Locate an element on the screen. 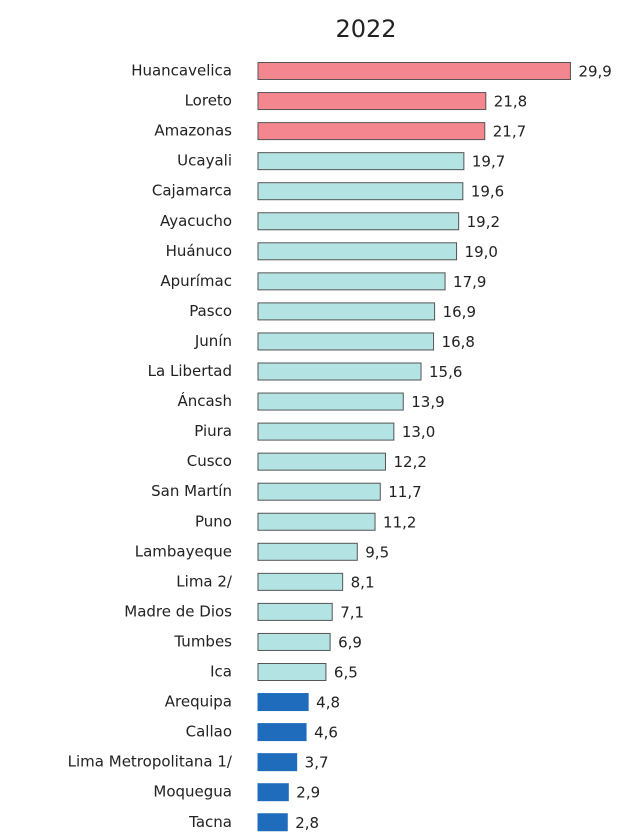 This screenshot has width=626, height=832. category-label: Madre de Dios is located at coordinates (178, 611).